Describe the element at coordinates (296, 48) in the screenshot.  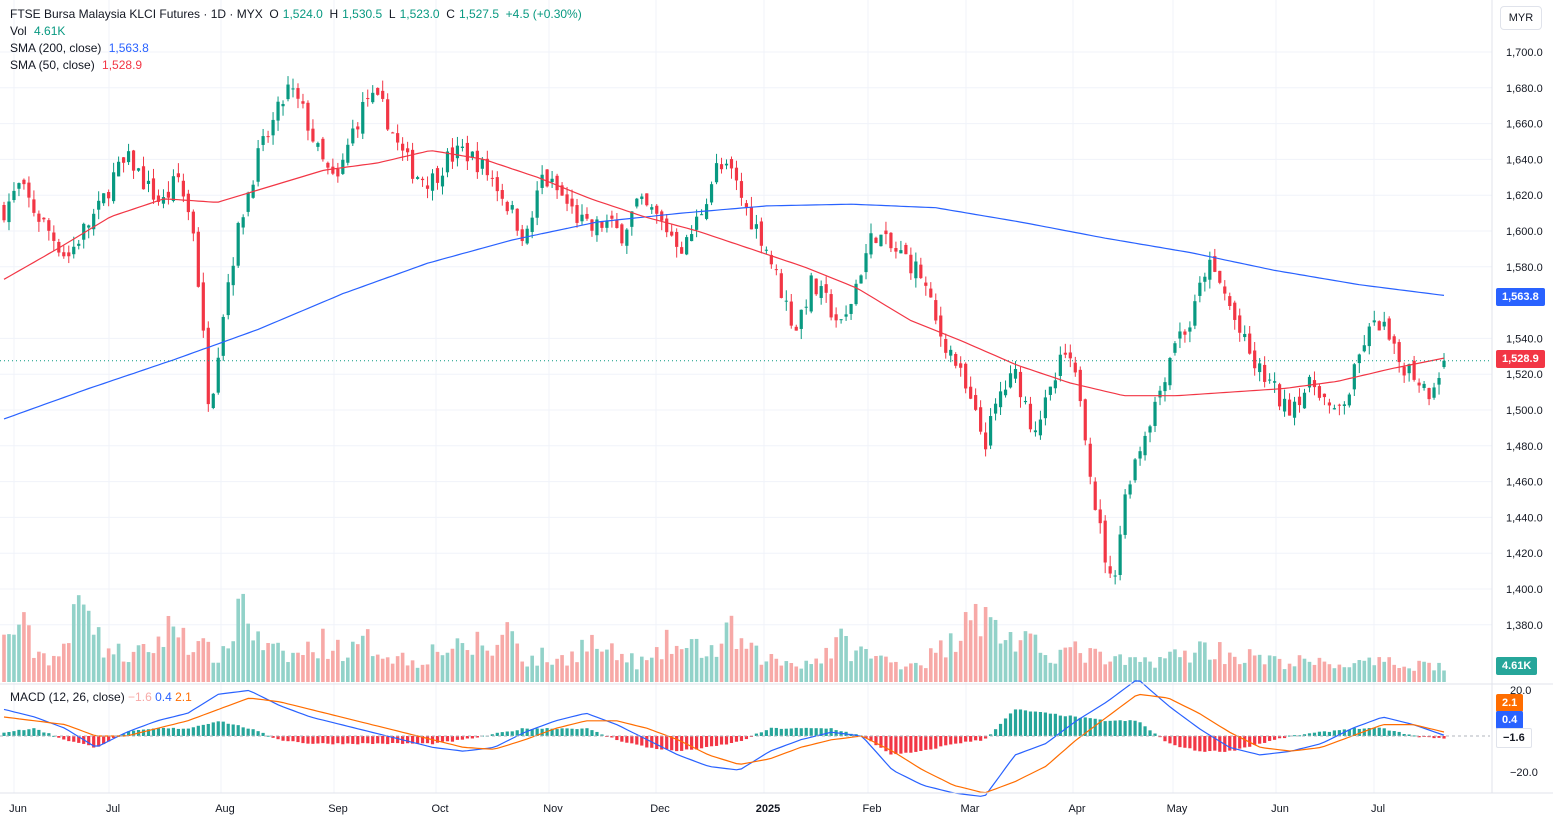
I see `sma200-row: SMA (200, close) 1,563.8` at that location.